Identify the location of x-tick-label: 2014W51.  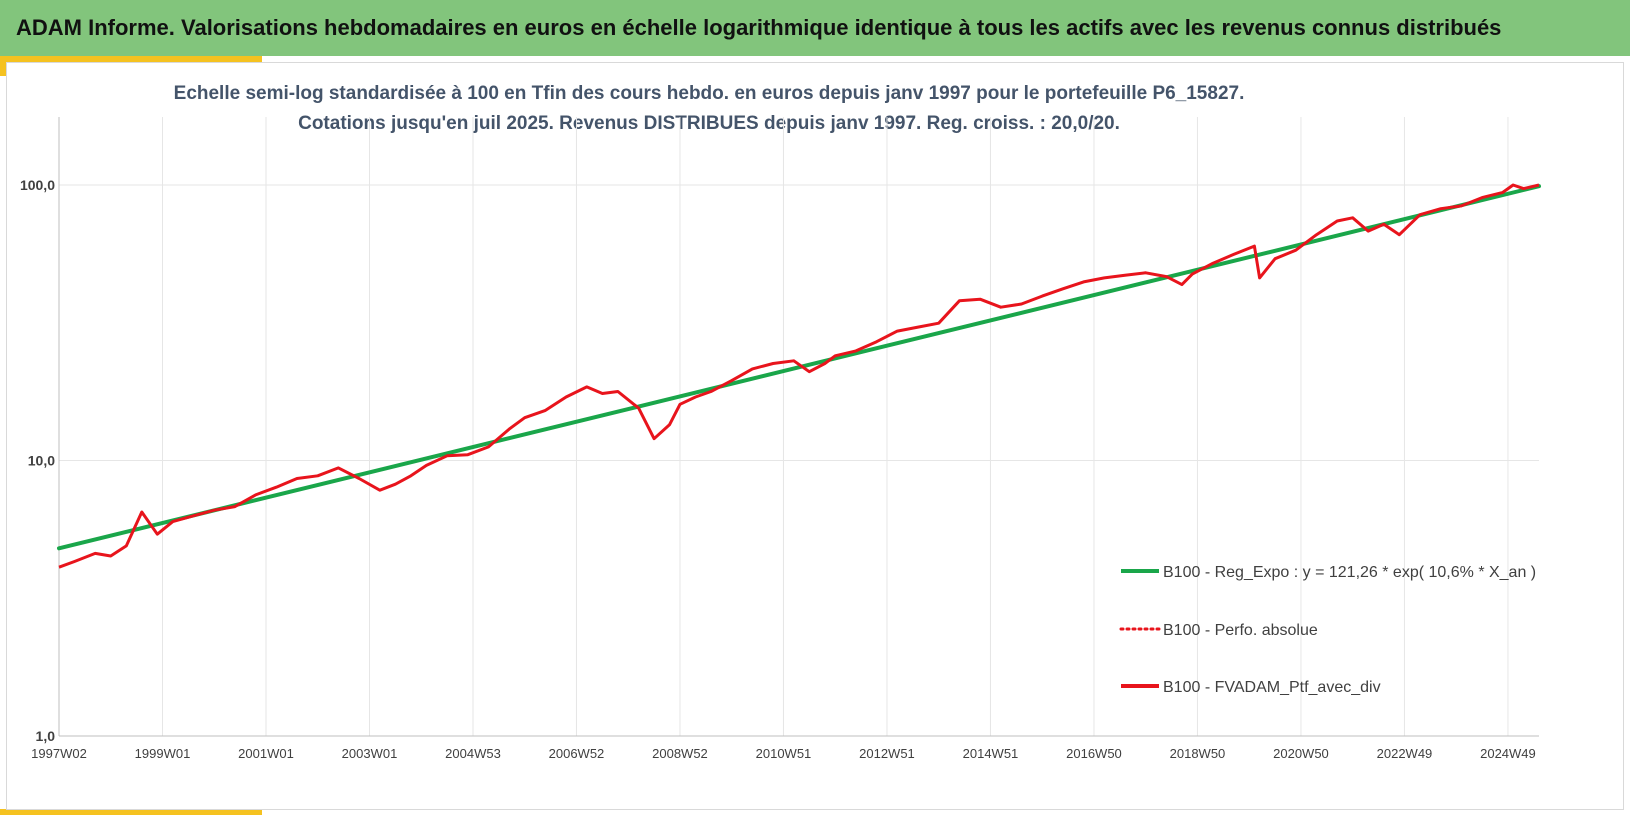
(991, 753).